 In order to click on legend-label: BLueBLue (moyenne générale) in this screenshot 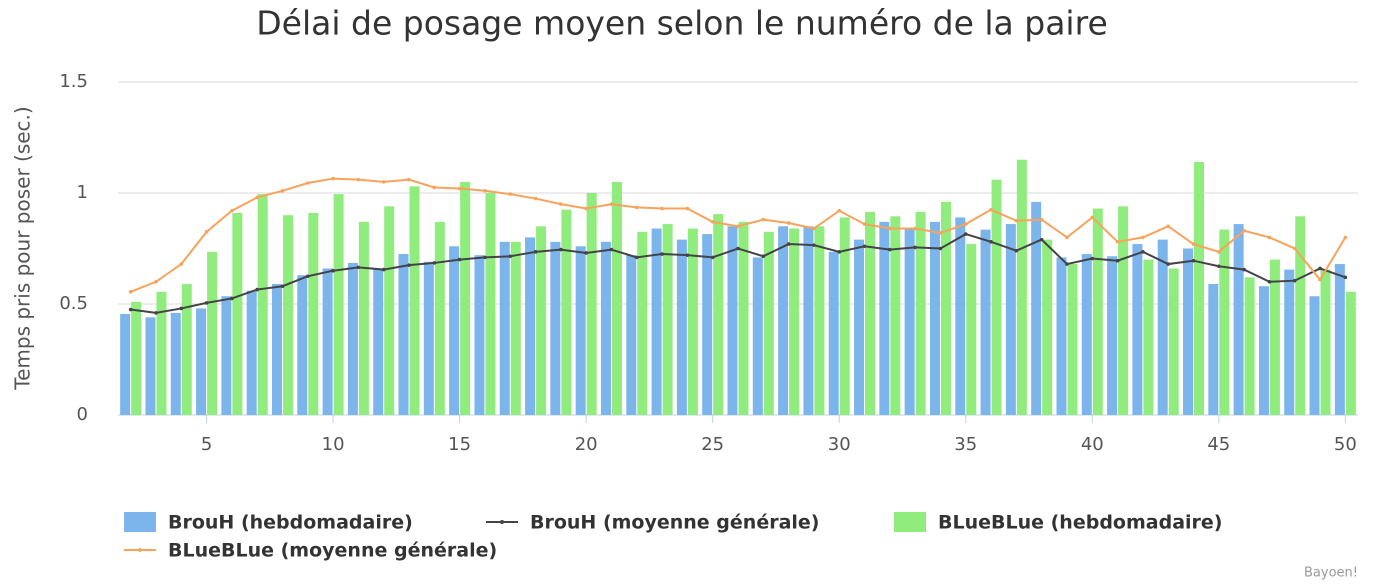, I will do `click(332, 551)`.